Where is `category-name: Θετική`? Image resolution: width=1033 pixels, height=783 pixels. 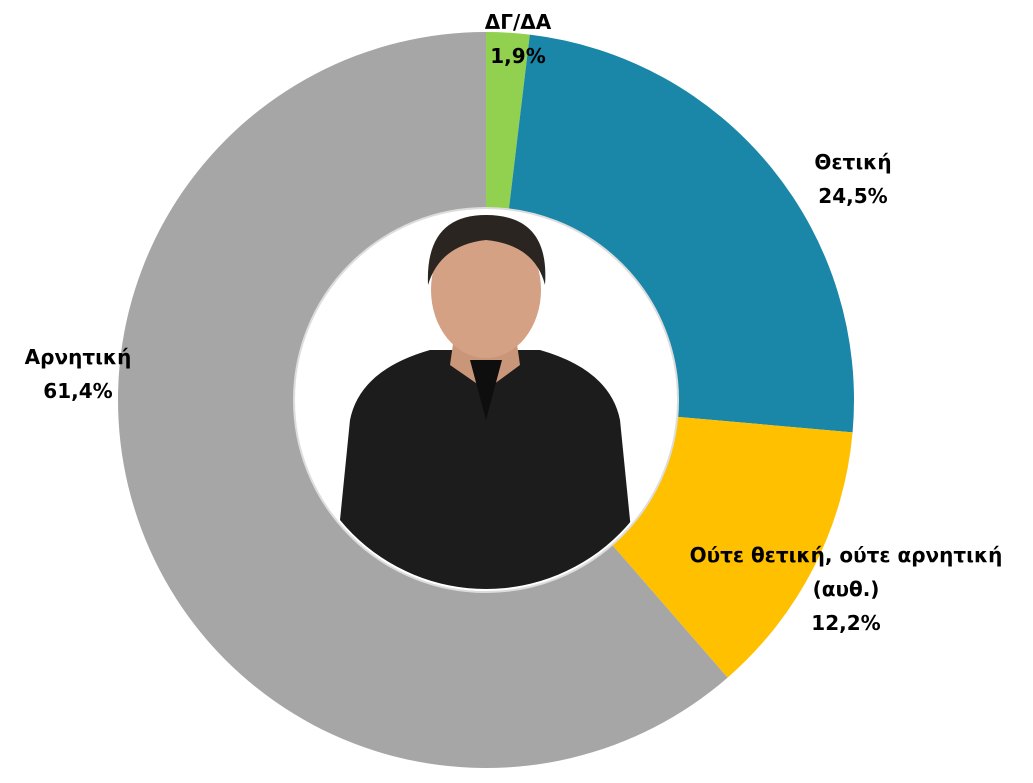
category-name: Θετική is located at coordinates (853, 162).